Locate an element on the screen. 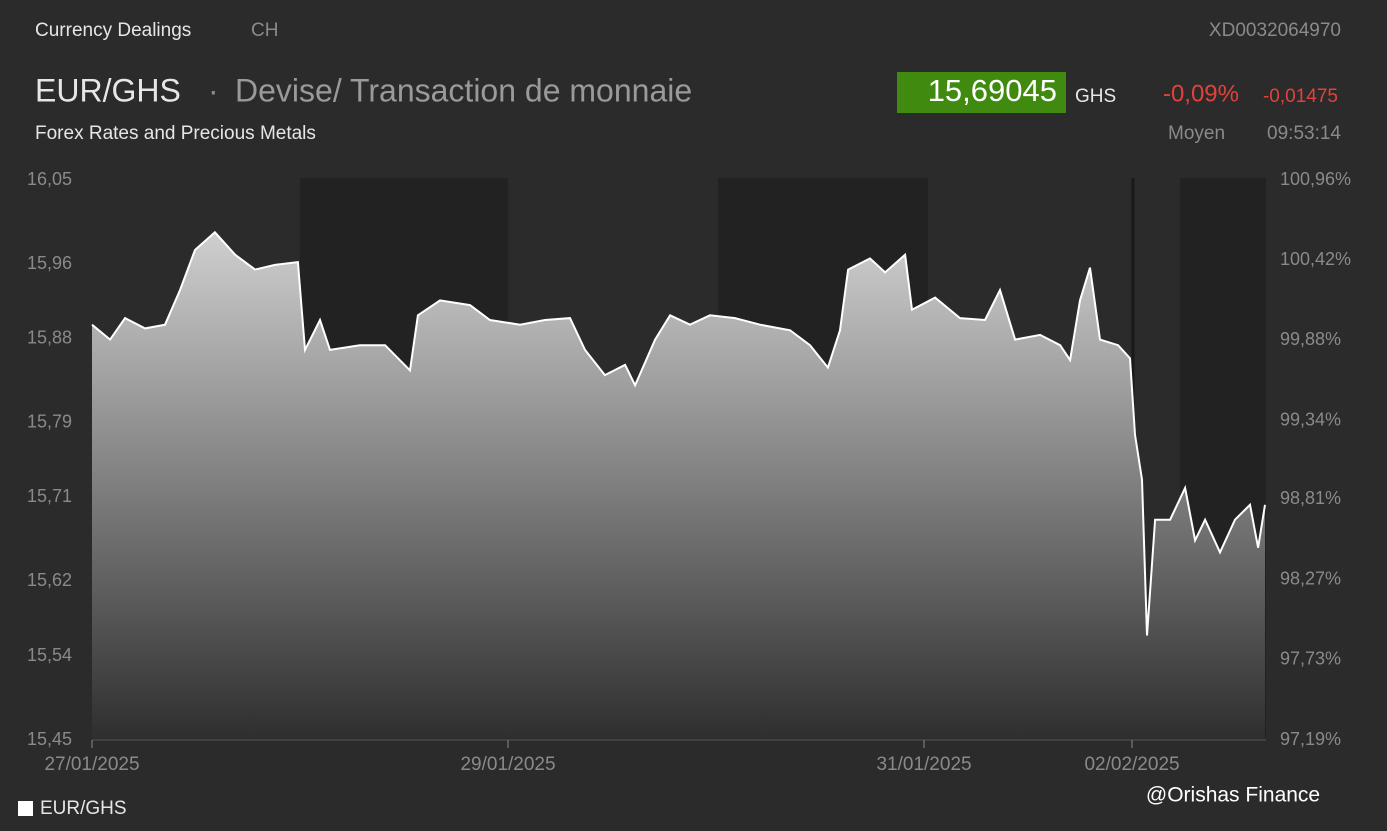 Image resolution: width=1387 pixels, height=831 pixels. y-tick-label: 15,71 is located at coordinates (49, 496).